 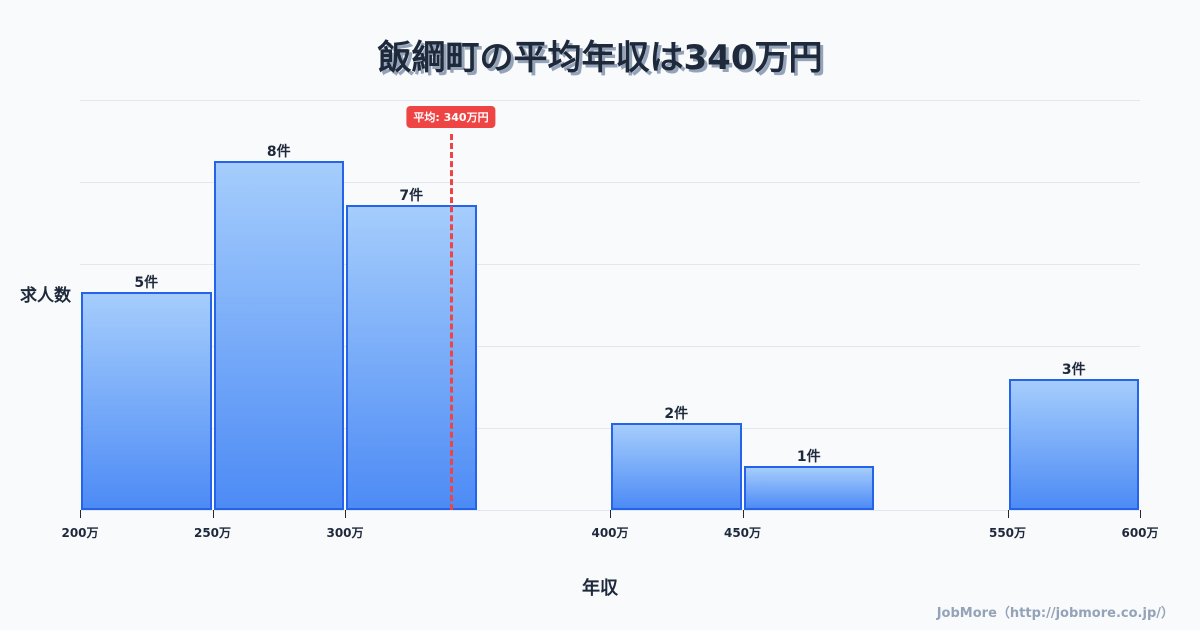 I want to click on x-tick-label: 200万, so click(x=80, y=533).